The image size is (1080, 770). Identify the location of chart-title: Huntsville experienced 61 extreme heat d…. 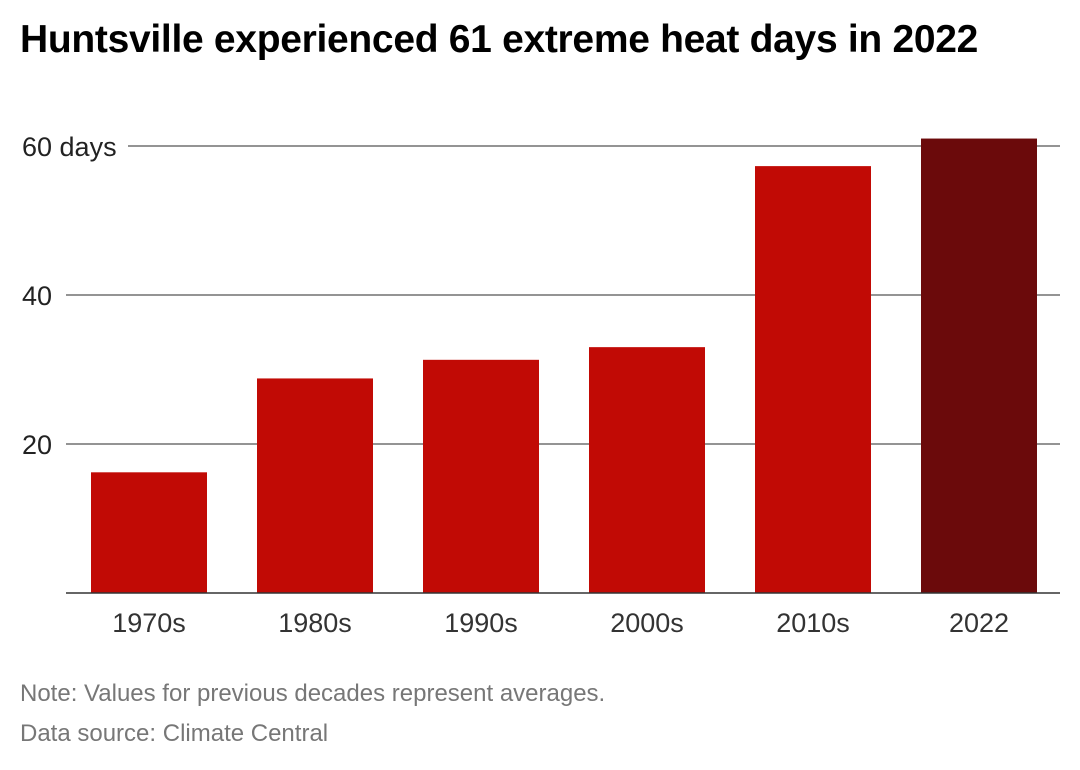
(499, 39).